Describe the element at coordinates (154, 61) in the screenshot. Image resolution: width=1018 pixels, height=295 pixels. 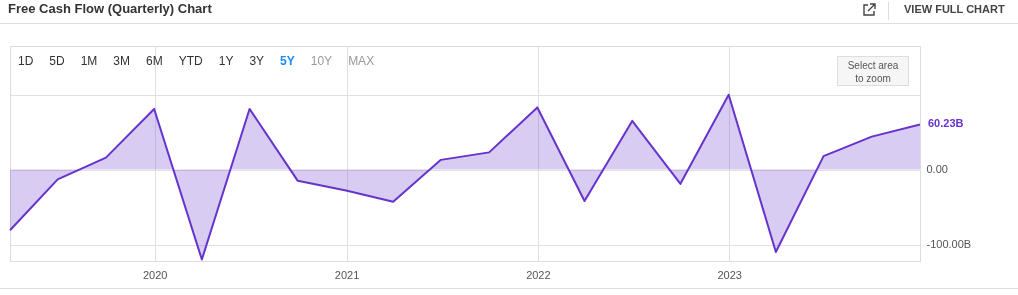
I see `annotation: 6M` at that location.